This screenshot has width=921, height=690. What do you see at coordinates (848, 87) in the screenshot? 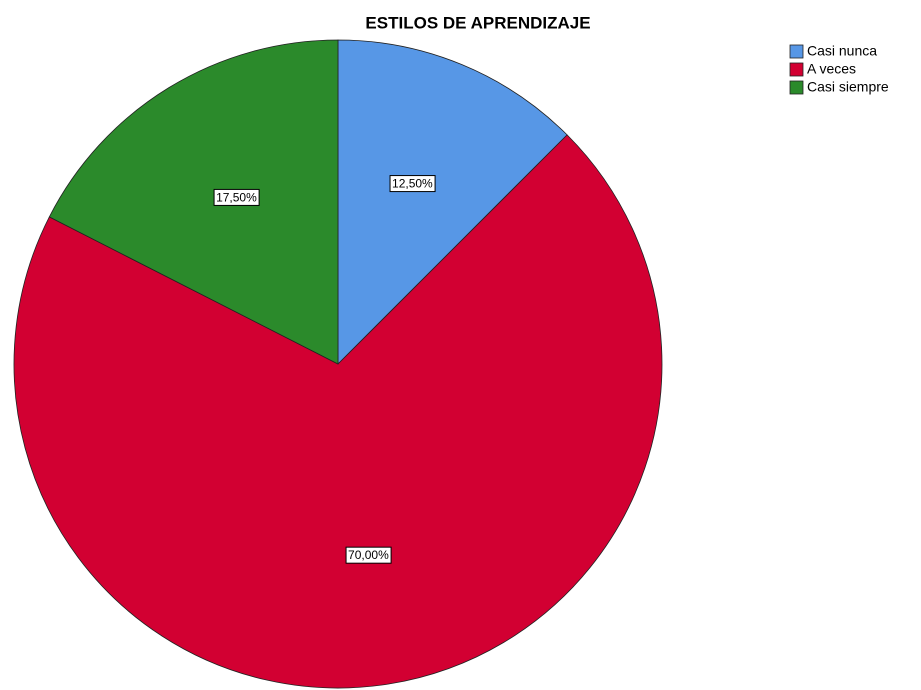
I see `legend-label: Casi siempre` at bounding box center [848, 87].